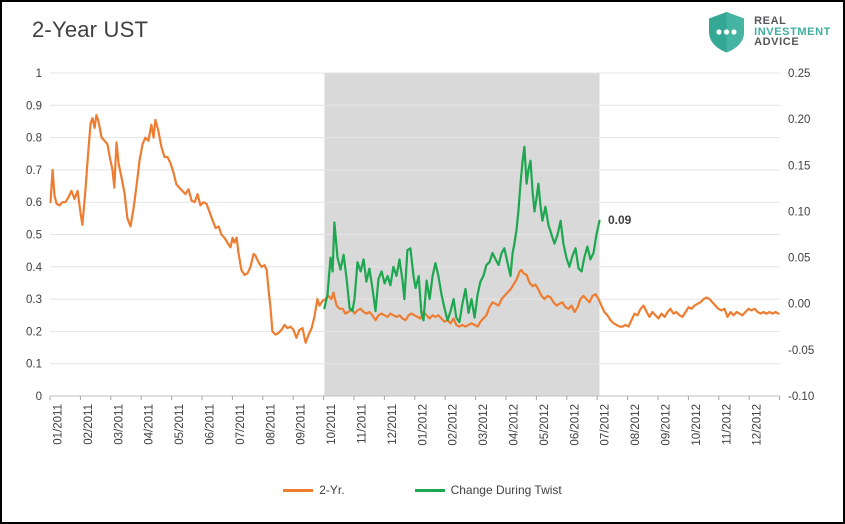 The height and width of the screenshot is (524, 845). I want to click on x-tick-label: 06/2012, so click(575, 425).